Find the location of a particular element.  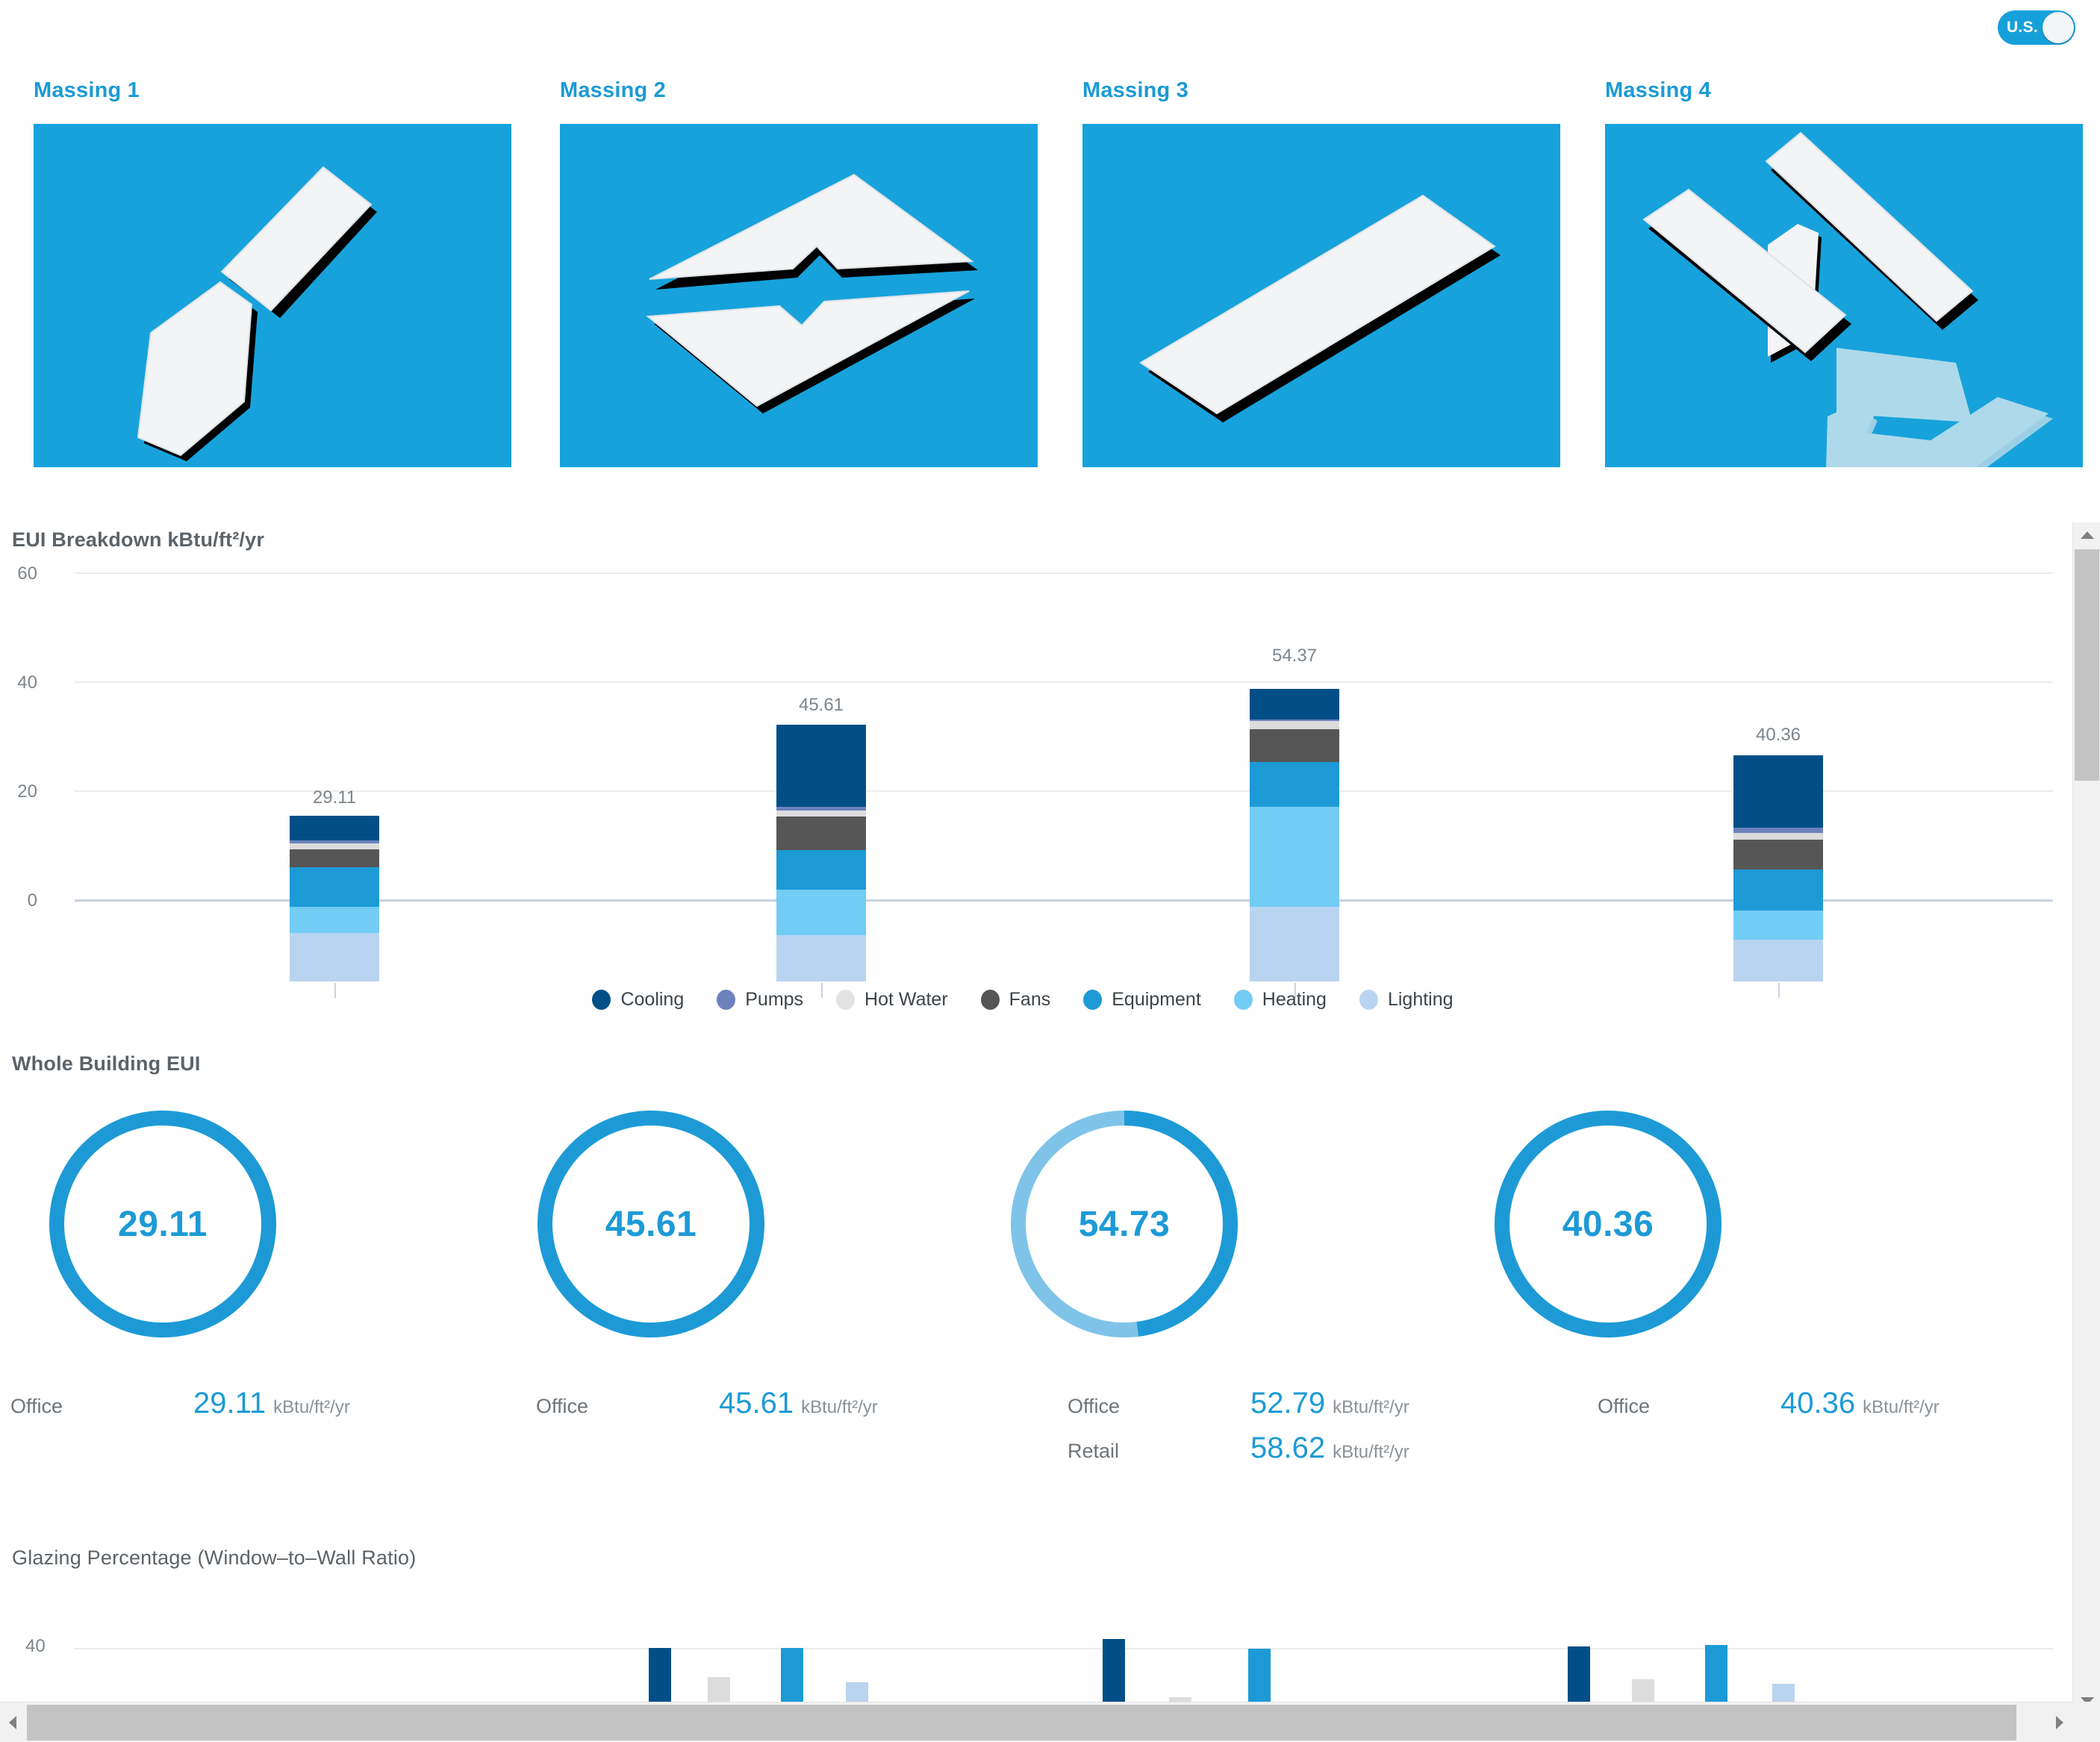

bar-group-massing-2: 45.61 is located at coordinates (821, 821).